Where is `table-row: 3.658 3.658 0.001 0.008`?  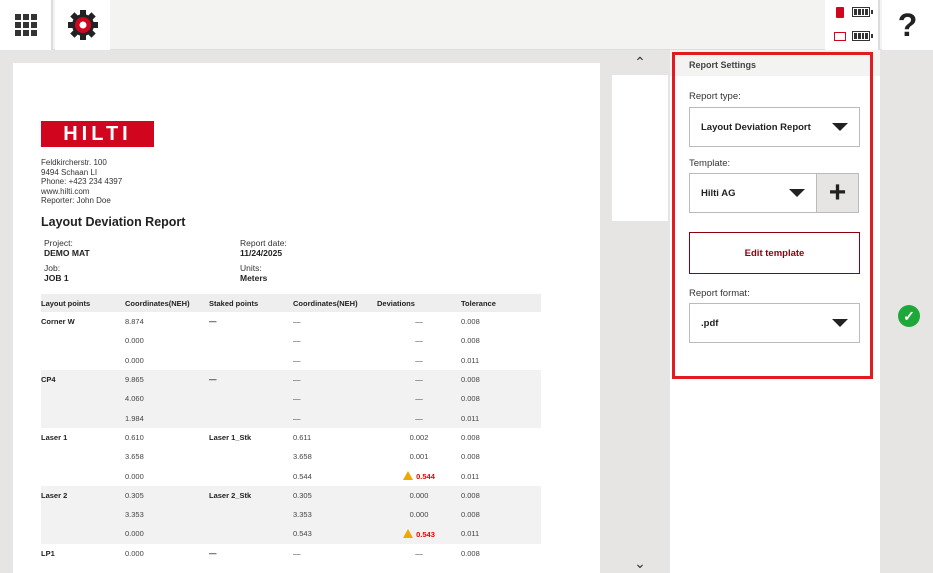
table-row: 3.658 3.658 0.001 0.008 is located at coordinates (291, 456).